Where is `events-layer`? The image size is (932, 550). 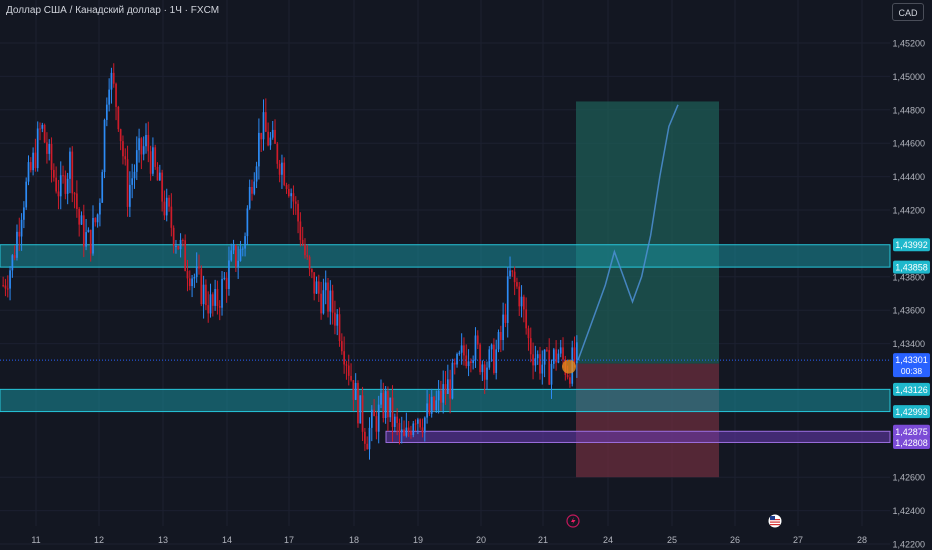
events-layer is located at coordinates (674, 521).